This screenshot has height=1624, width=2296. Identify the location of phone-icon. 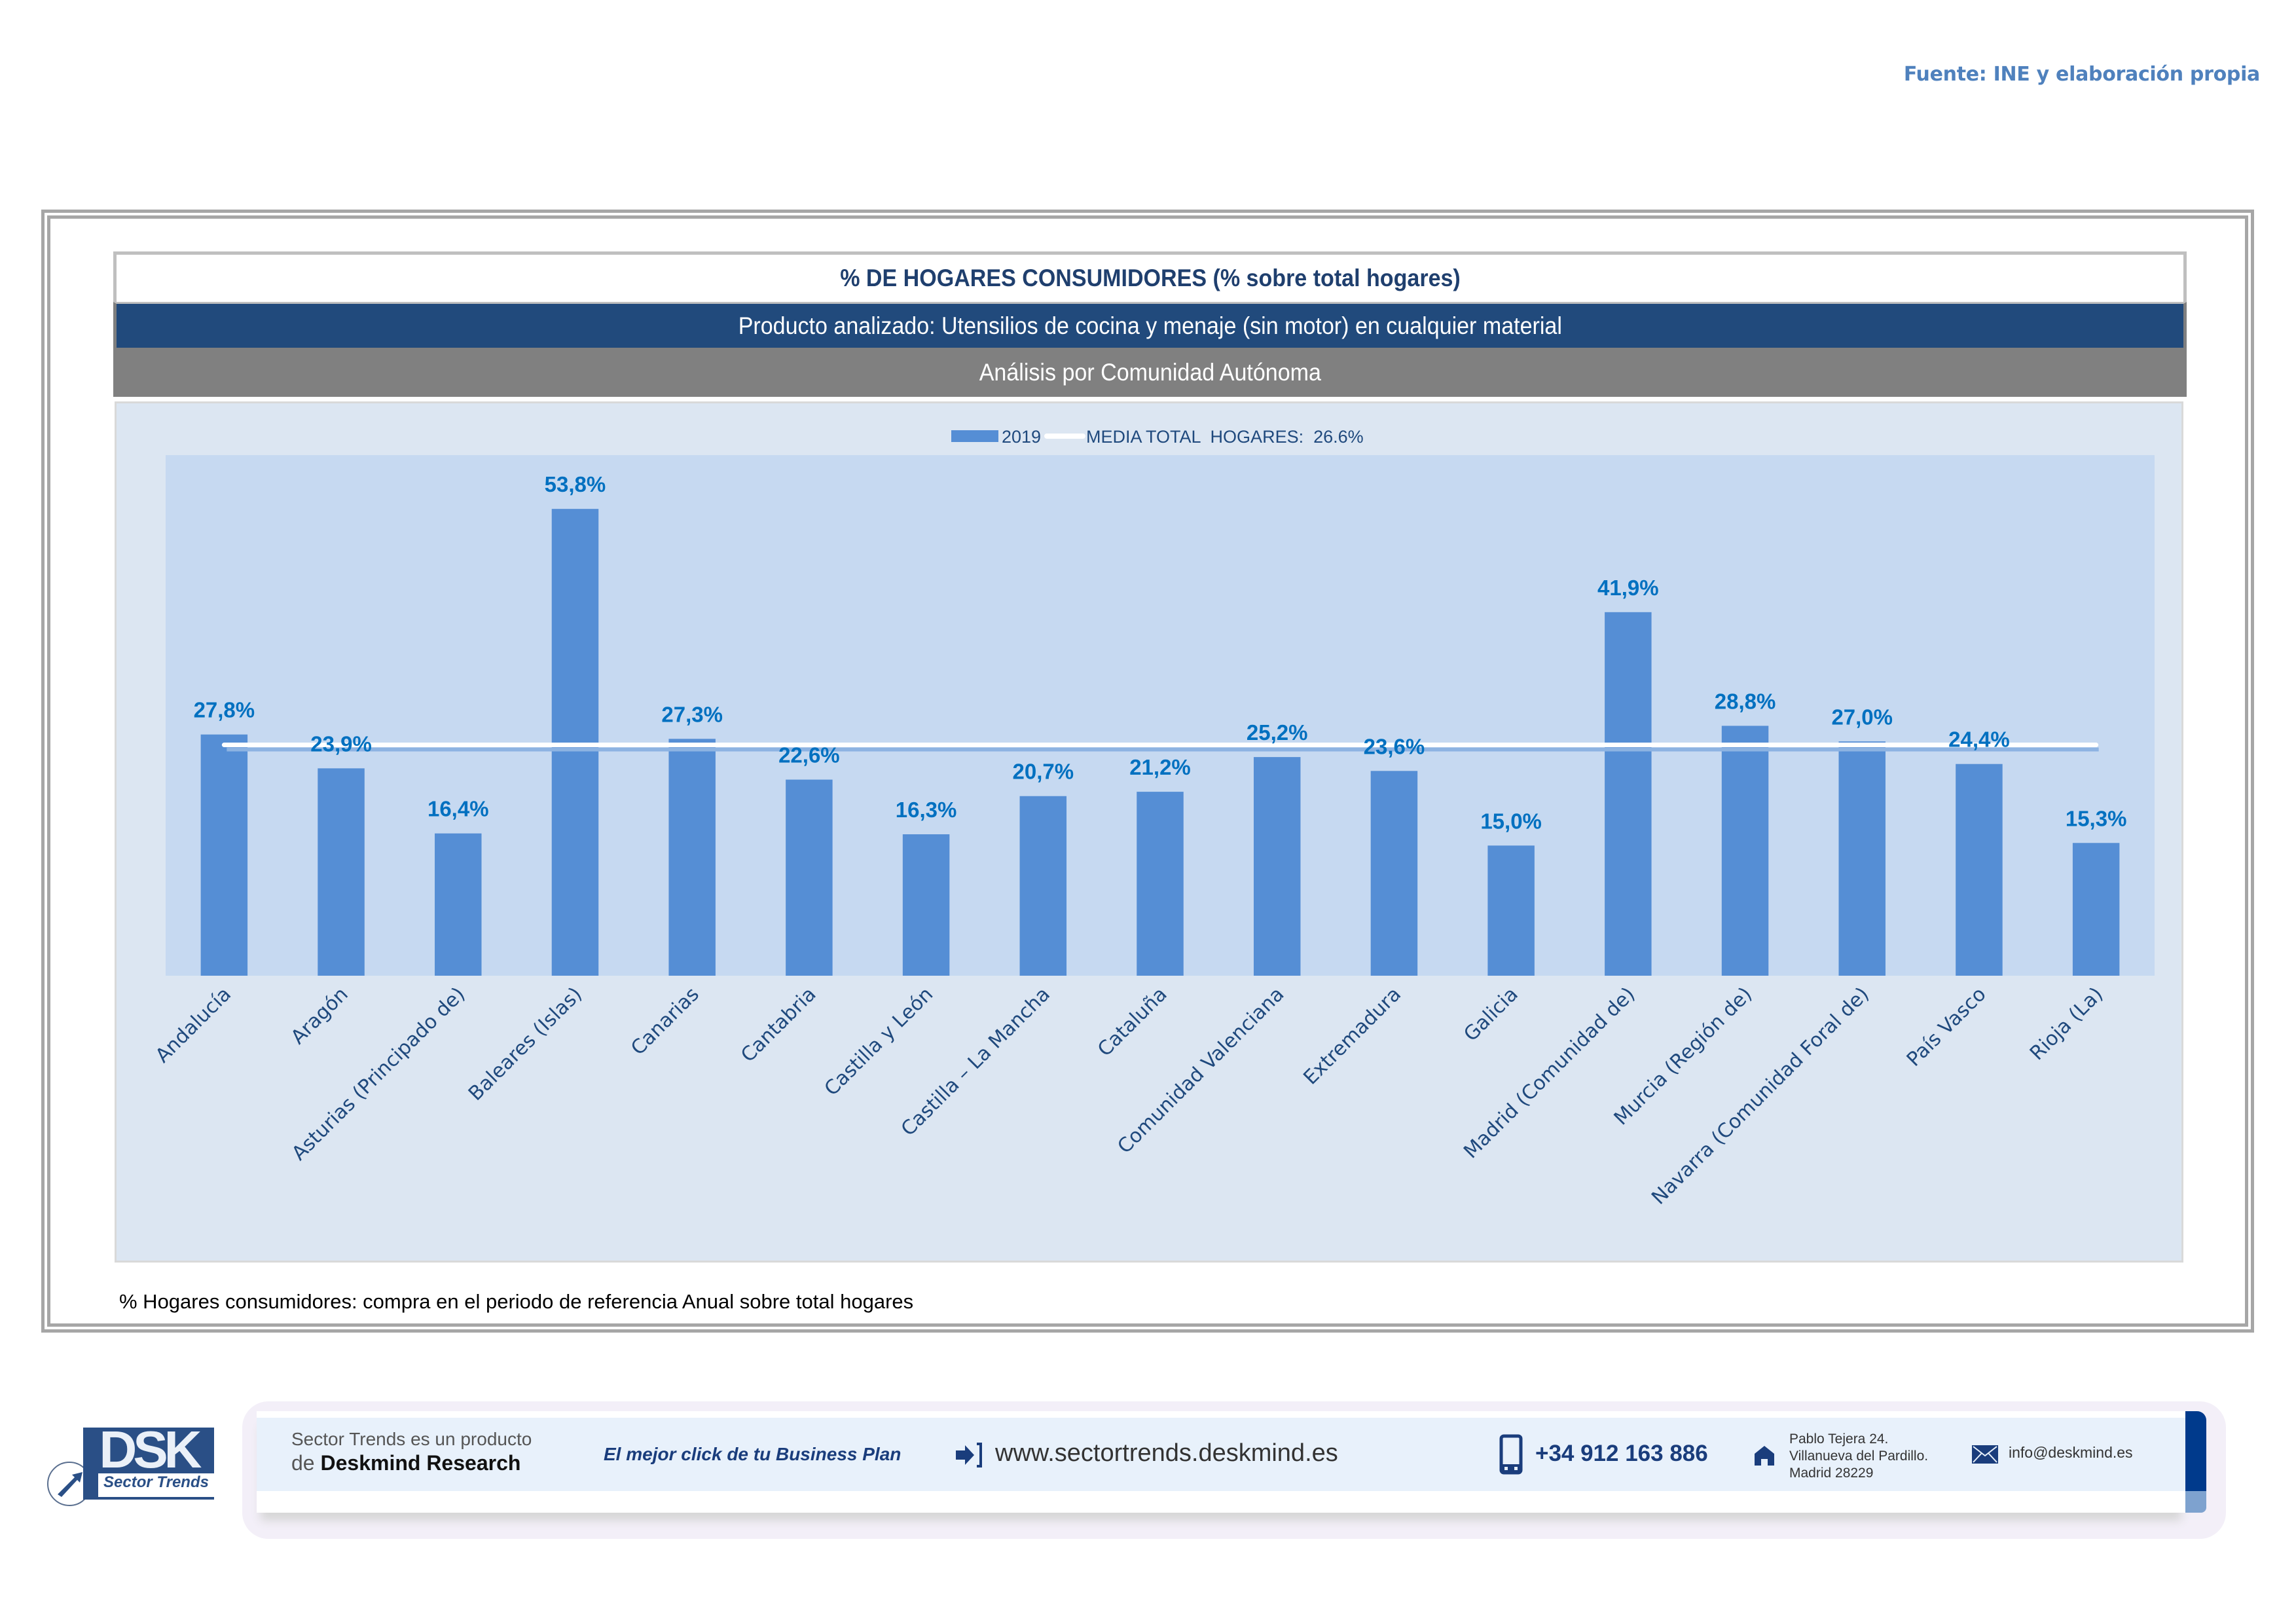
(1511, 1455).